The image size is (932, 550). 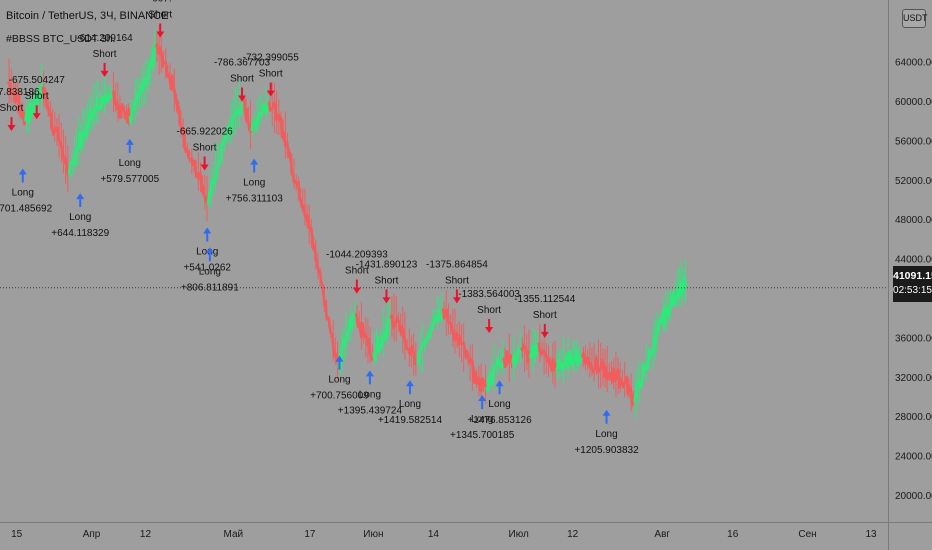 I want to click on strategy-label: #BBSS BTC_USDT 3h., so click(x=61, y=39).